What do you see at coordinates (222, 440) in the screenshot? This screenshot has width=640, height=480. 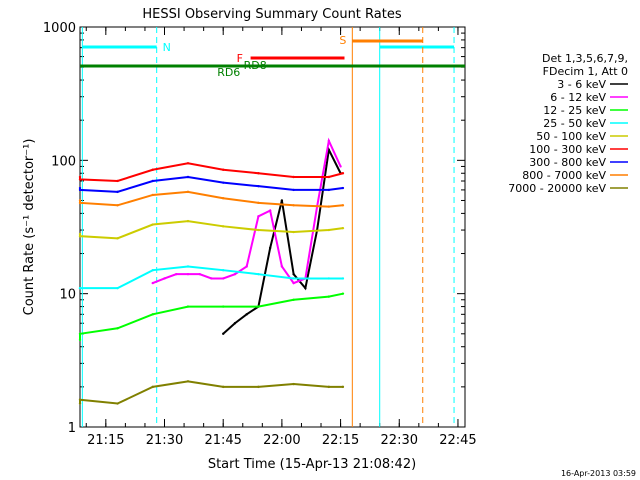 I see `x-tick-label: 21:45` at bounding box center [222, 440].